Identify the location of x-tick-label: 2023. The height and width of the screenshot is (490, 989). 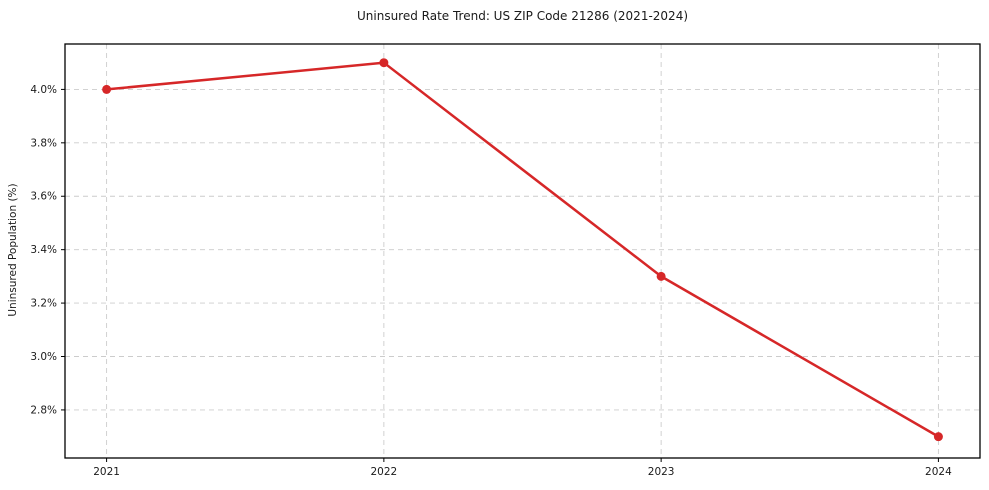
(661, 472).